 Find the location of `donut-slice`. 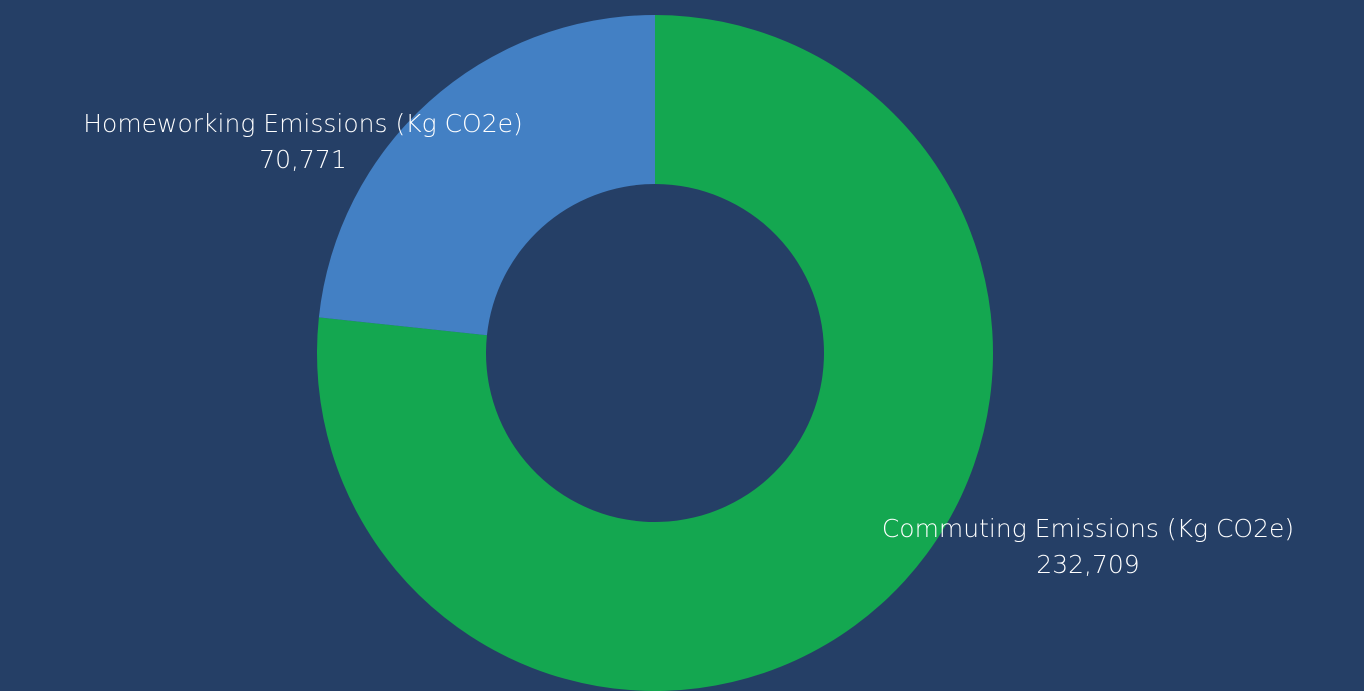

donut-slice is located at coordinates (486, 175).